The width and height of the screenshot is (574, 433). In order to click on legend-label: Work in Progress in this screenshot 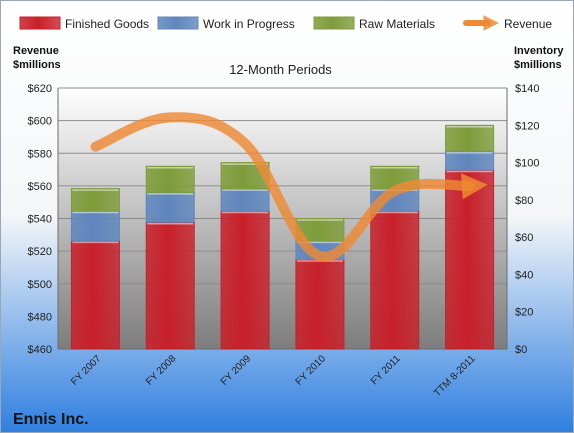, I will do `click(249, 24)`.